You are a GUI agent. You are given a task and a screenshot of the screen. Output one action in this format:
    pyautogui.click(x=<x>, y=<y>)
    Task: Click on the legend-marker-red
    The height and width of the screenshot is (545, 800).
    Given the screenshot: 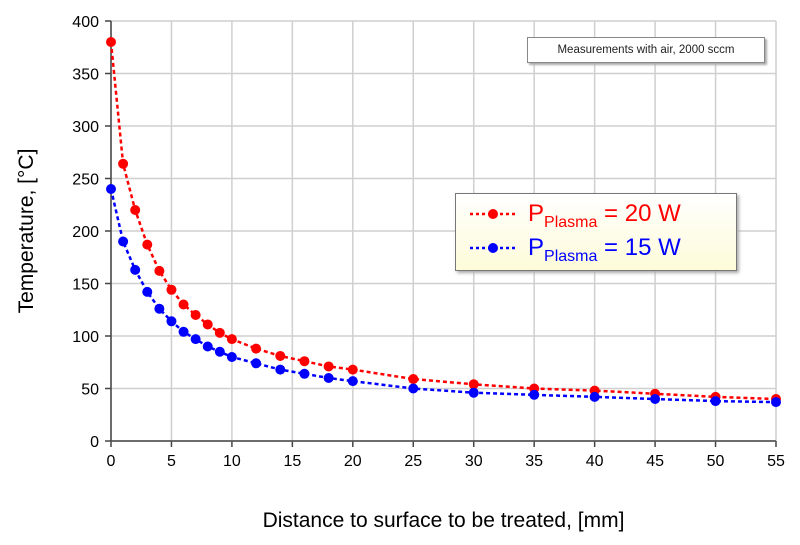 What is the action you would take?
    pyautogui.click(x=493, y=214)
    